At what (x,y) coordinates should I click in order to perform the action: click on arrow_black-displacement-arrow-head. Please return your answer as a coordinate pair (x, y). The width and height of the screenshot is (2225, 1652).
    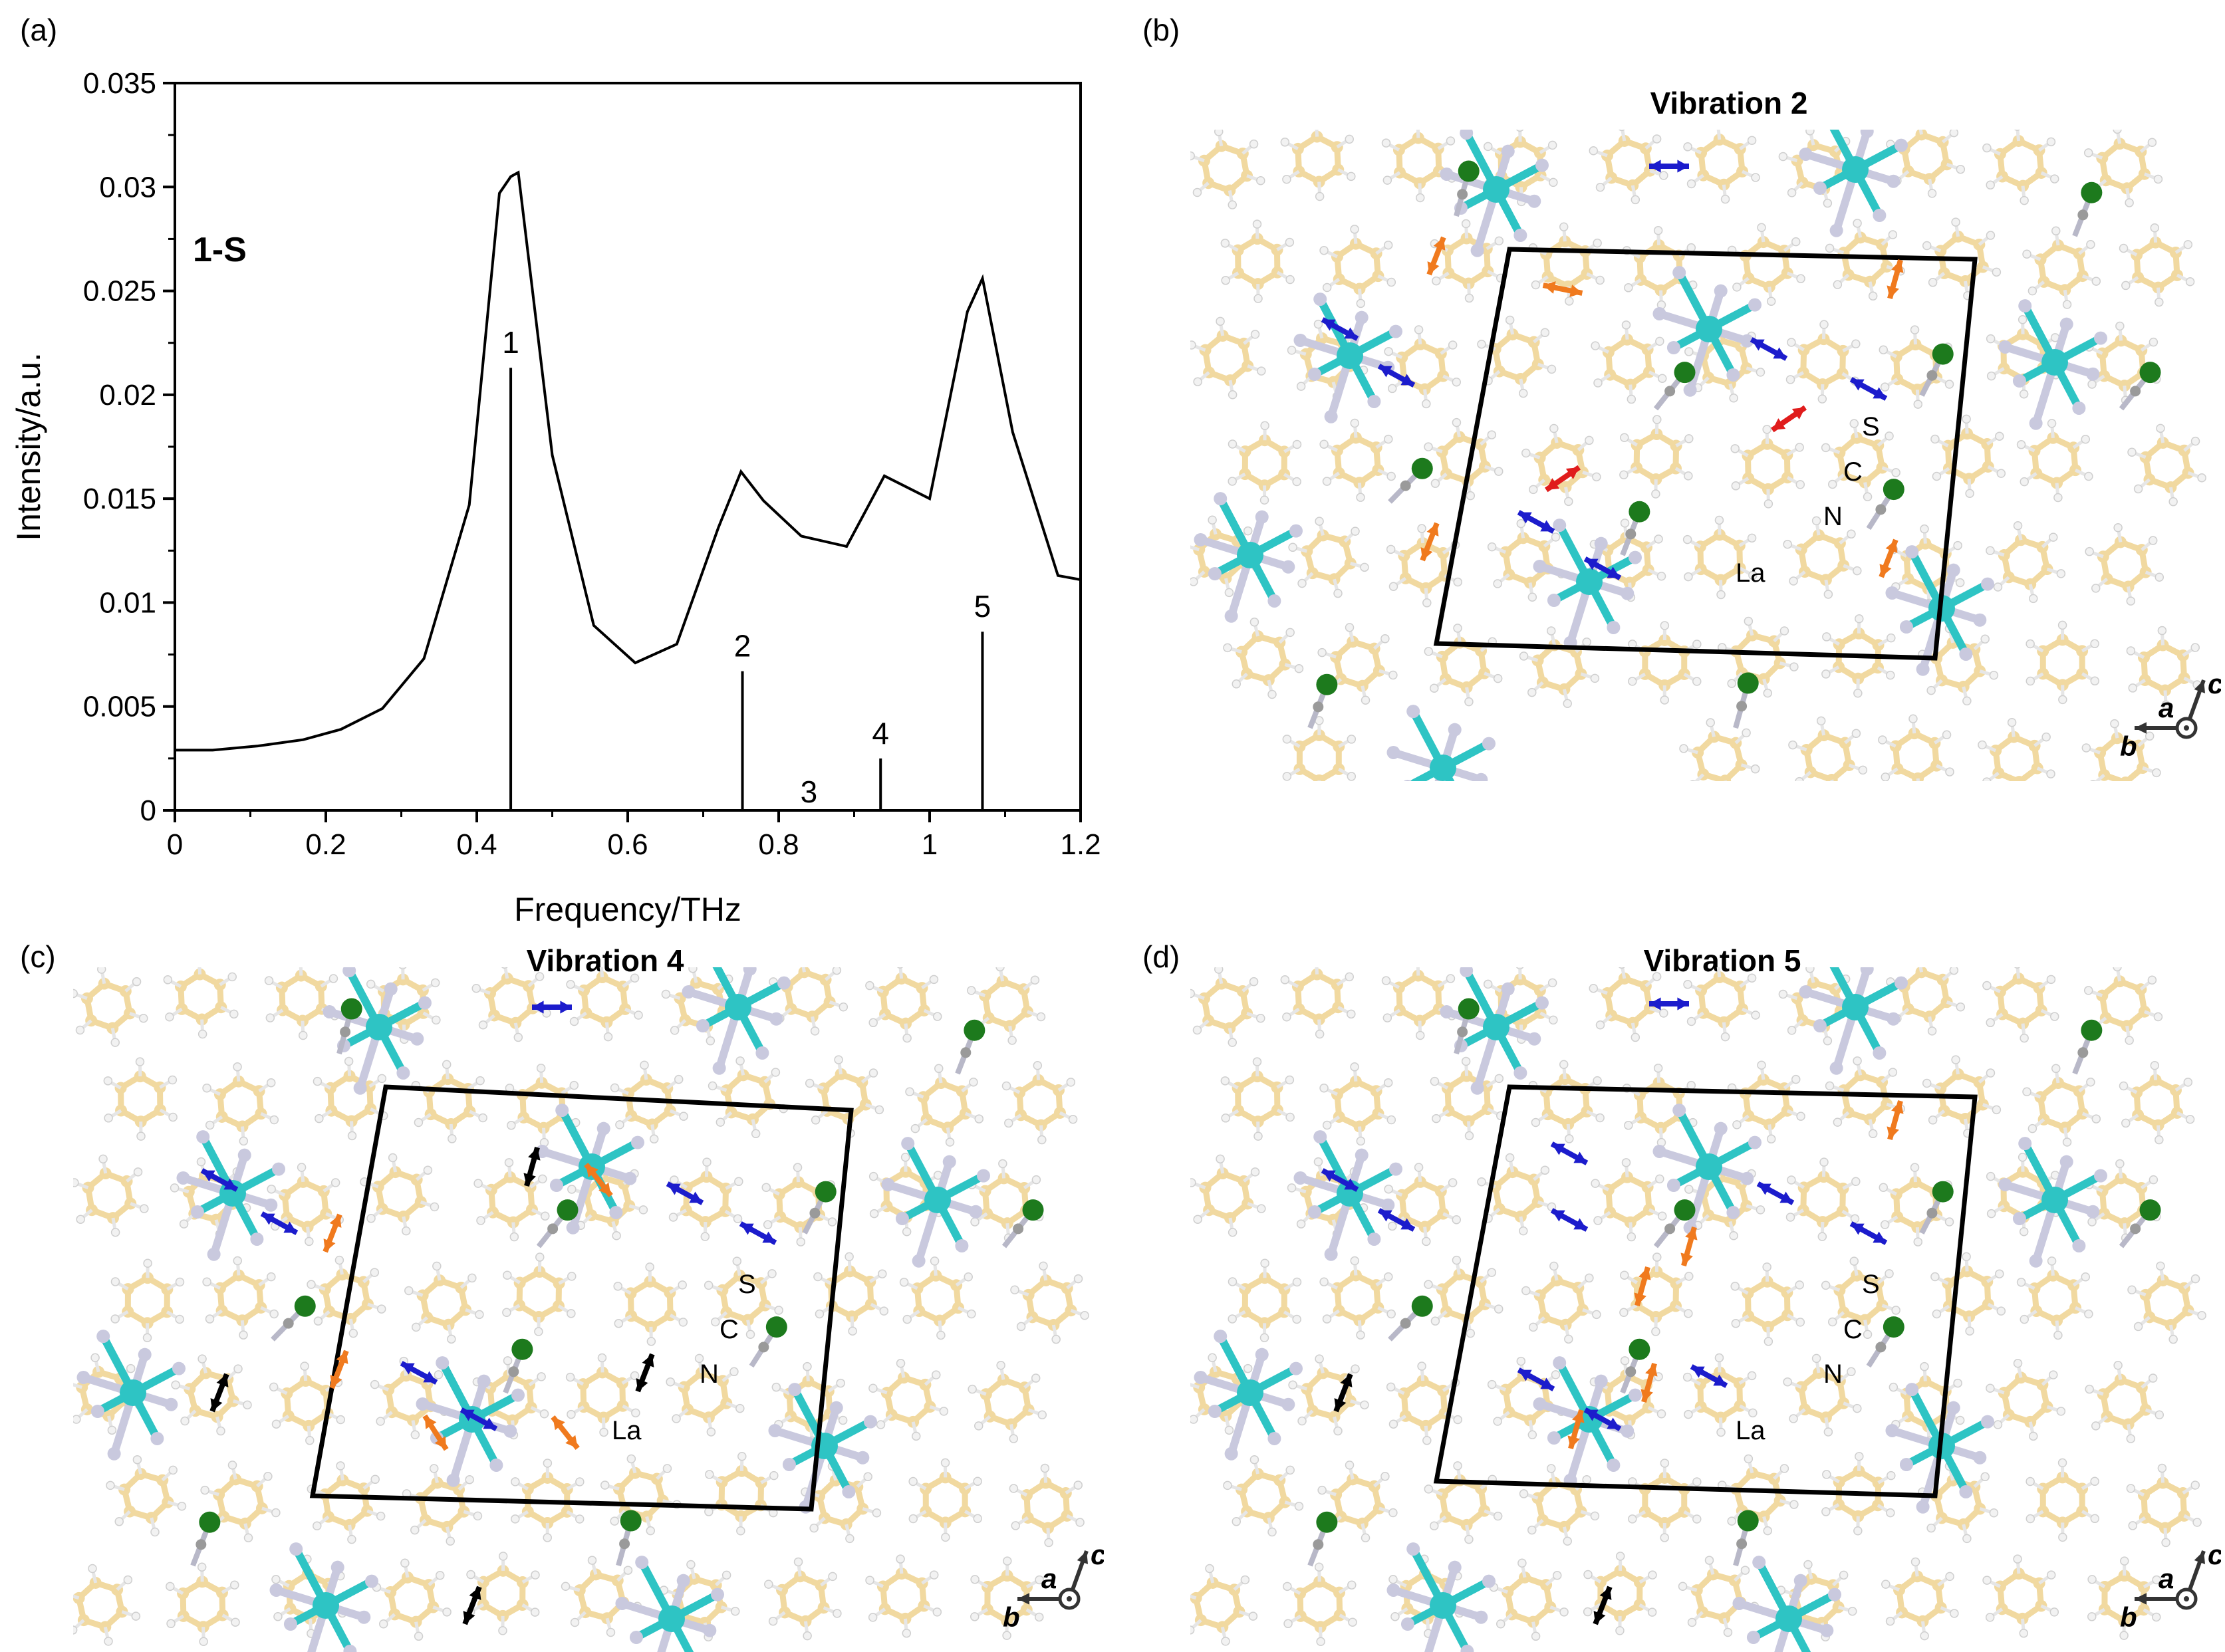
    Looking at the image, I should click on (529, 1179).